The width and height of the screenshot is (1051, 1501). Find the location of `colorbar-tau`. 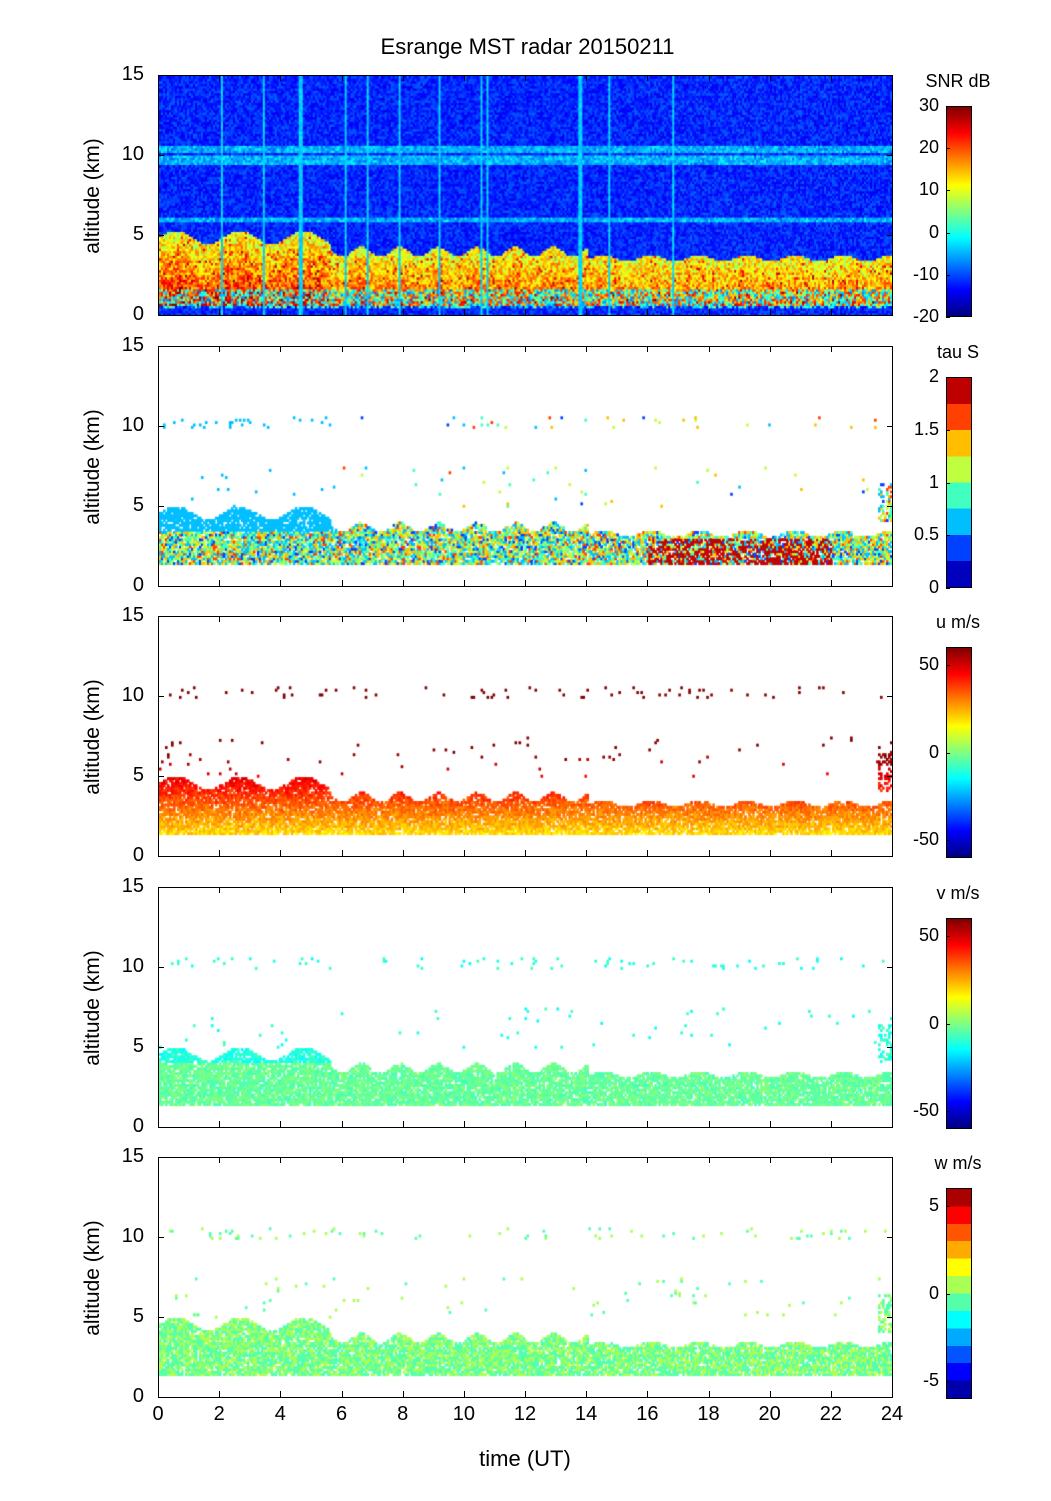

colorbar-tau is located at coordinates (959, 482).